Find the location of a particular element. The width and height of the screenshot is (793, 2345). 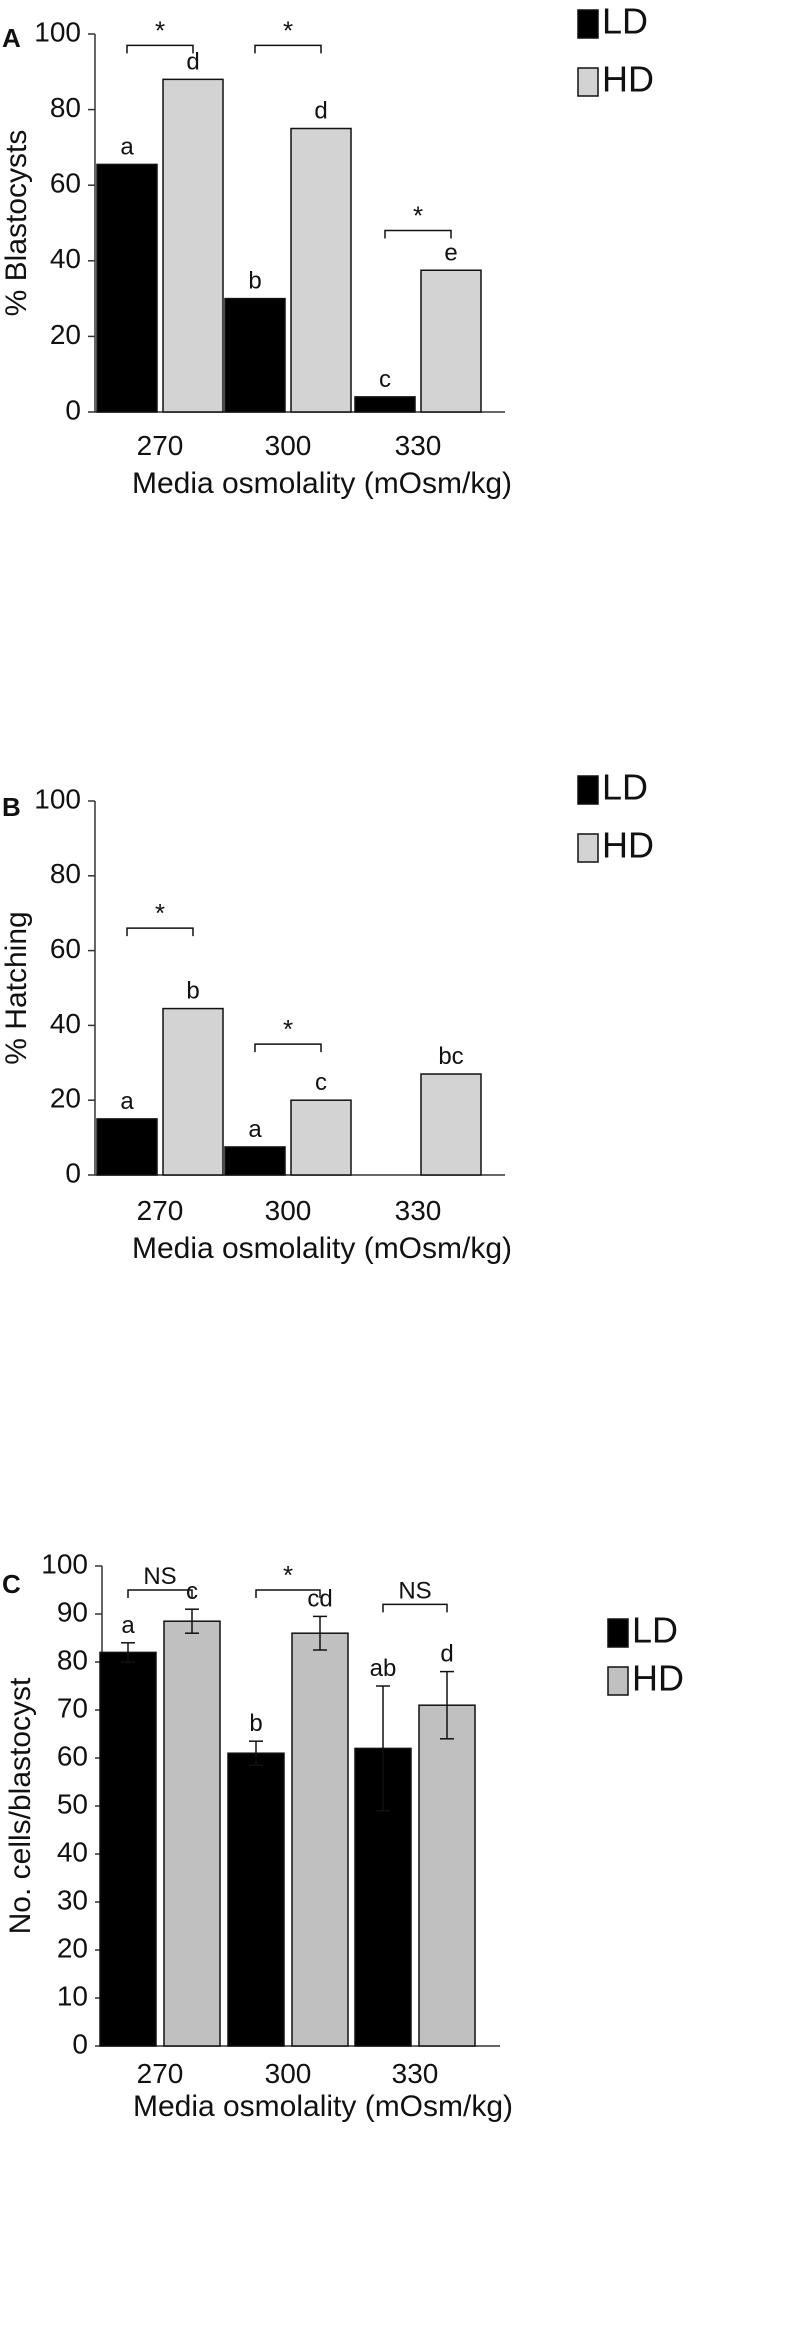

y-tick-label: 50 is located at coordinates (72, 1803).